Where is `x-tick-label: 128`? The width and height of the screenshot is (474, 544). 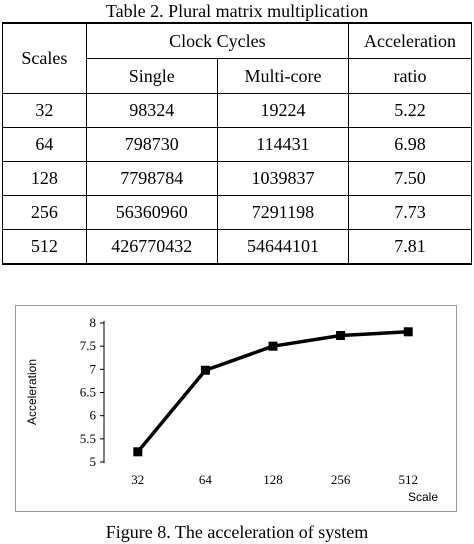
x-tick-label: 128 is located at coordinates (273, 479).